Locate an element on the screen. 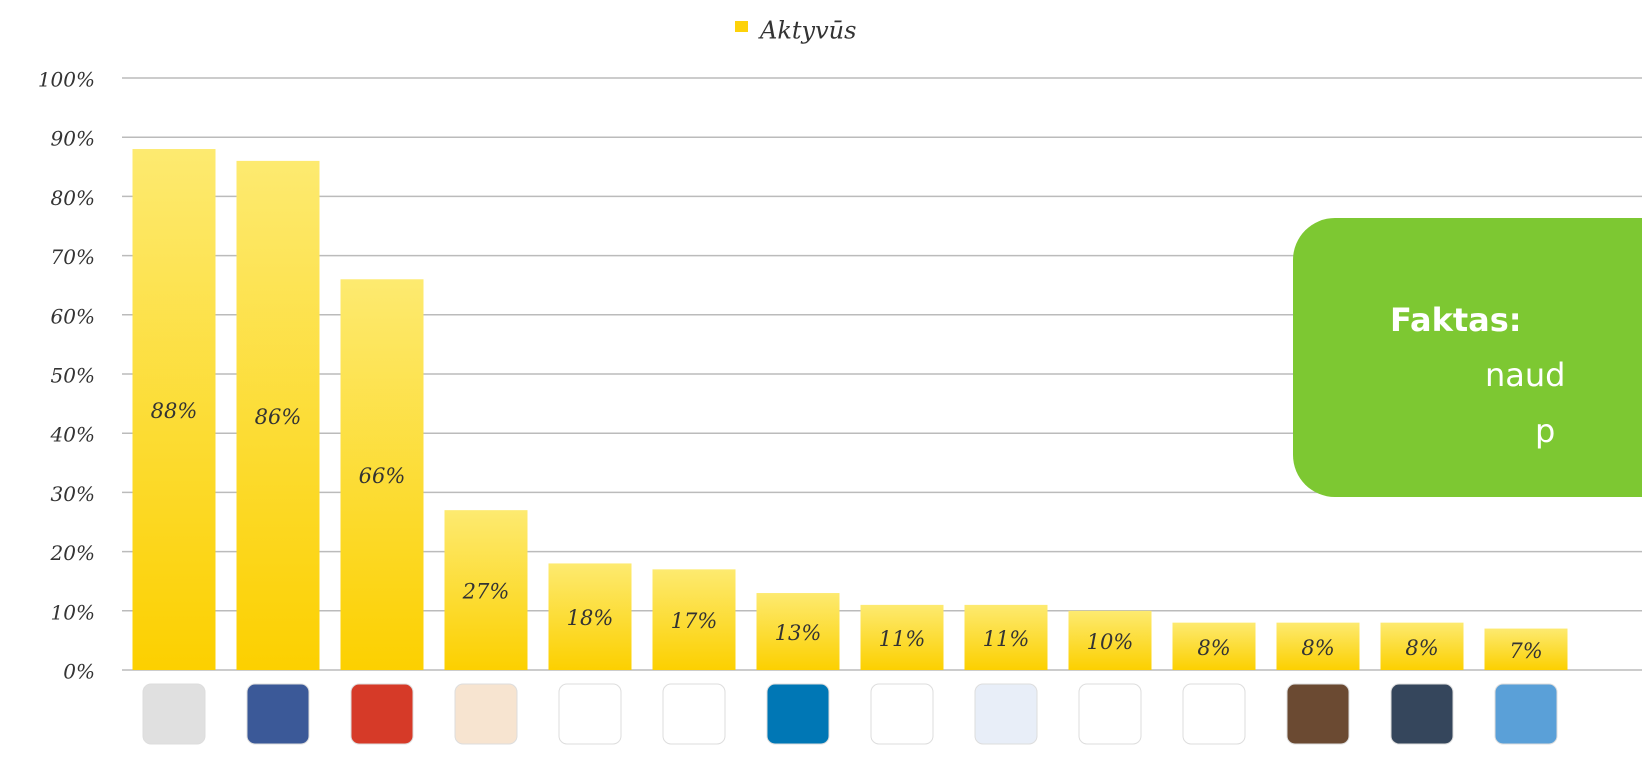 The height and width of the screenshot is (783, 1642). value-label: 13% is located at coordinates (798, 633).